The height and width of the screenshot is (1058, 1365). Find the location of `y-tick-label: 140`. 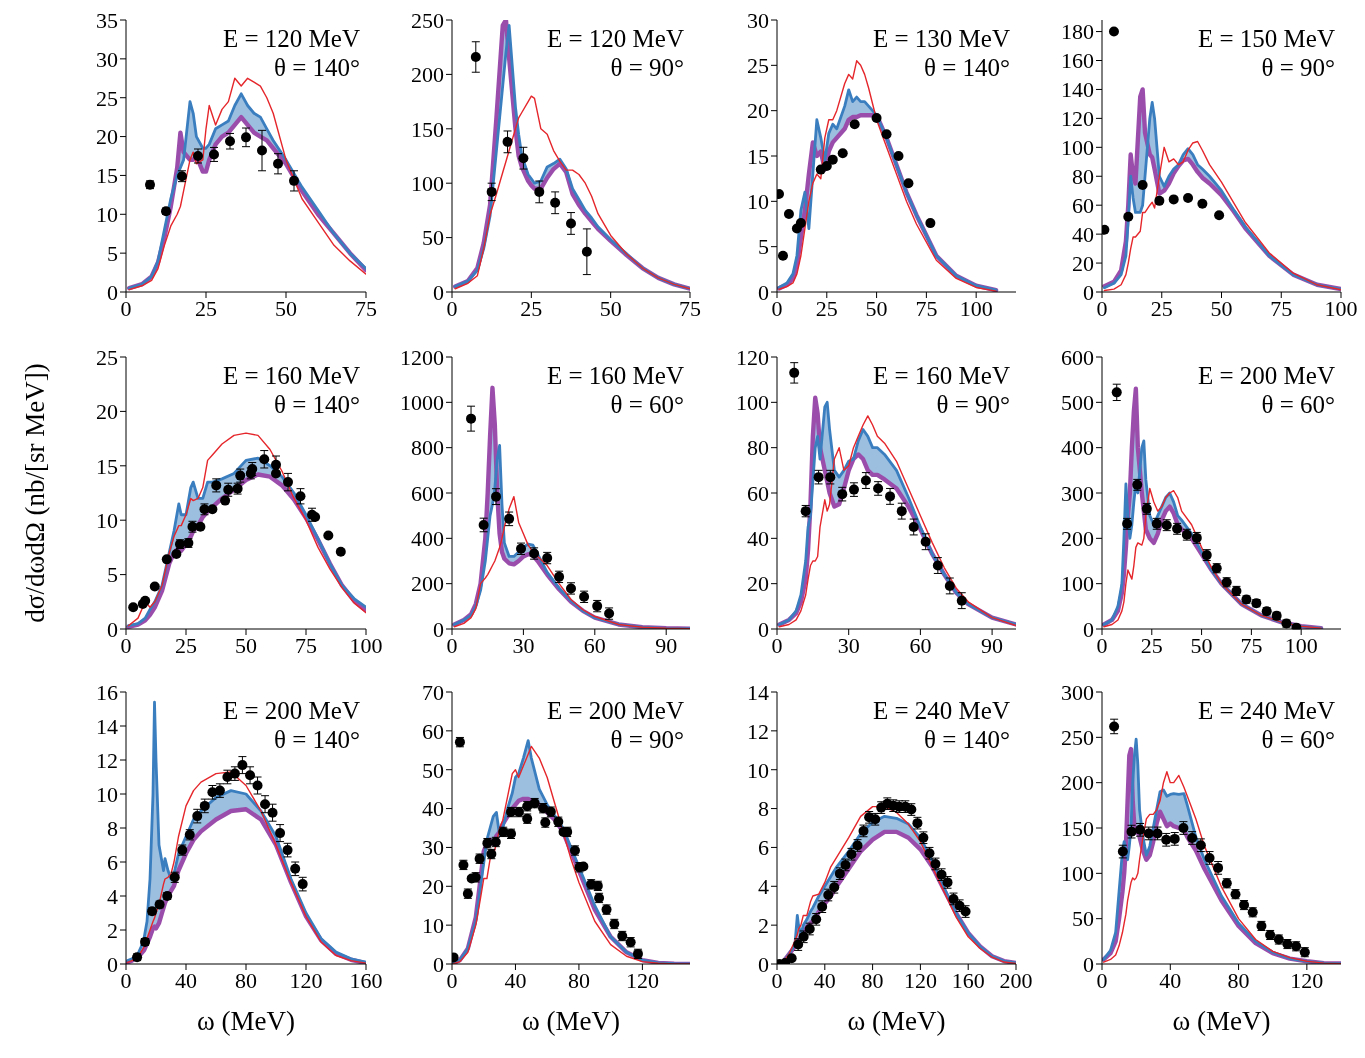

y-tick-label: 140 is located at coordinates (1077, 90).